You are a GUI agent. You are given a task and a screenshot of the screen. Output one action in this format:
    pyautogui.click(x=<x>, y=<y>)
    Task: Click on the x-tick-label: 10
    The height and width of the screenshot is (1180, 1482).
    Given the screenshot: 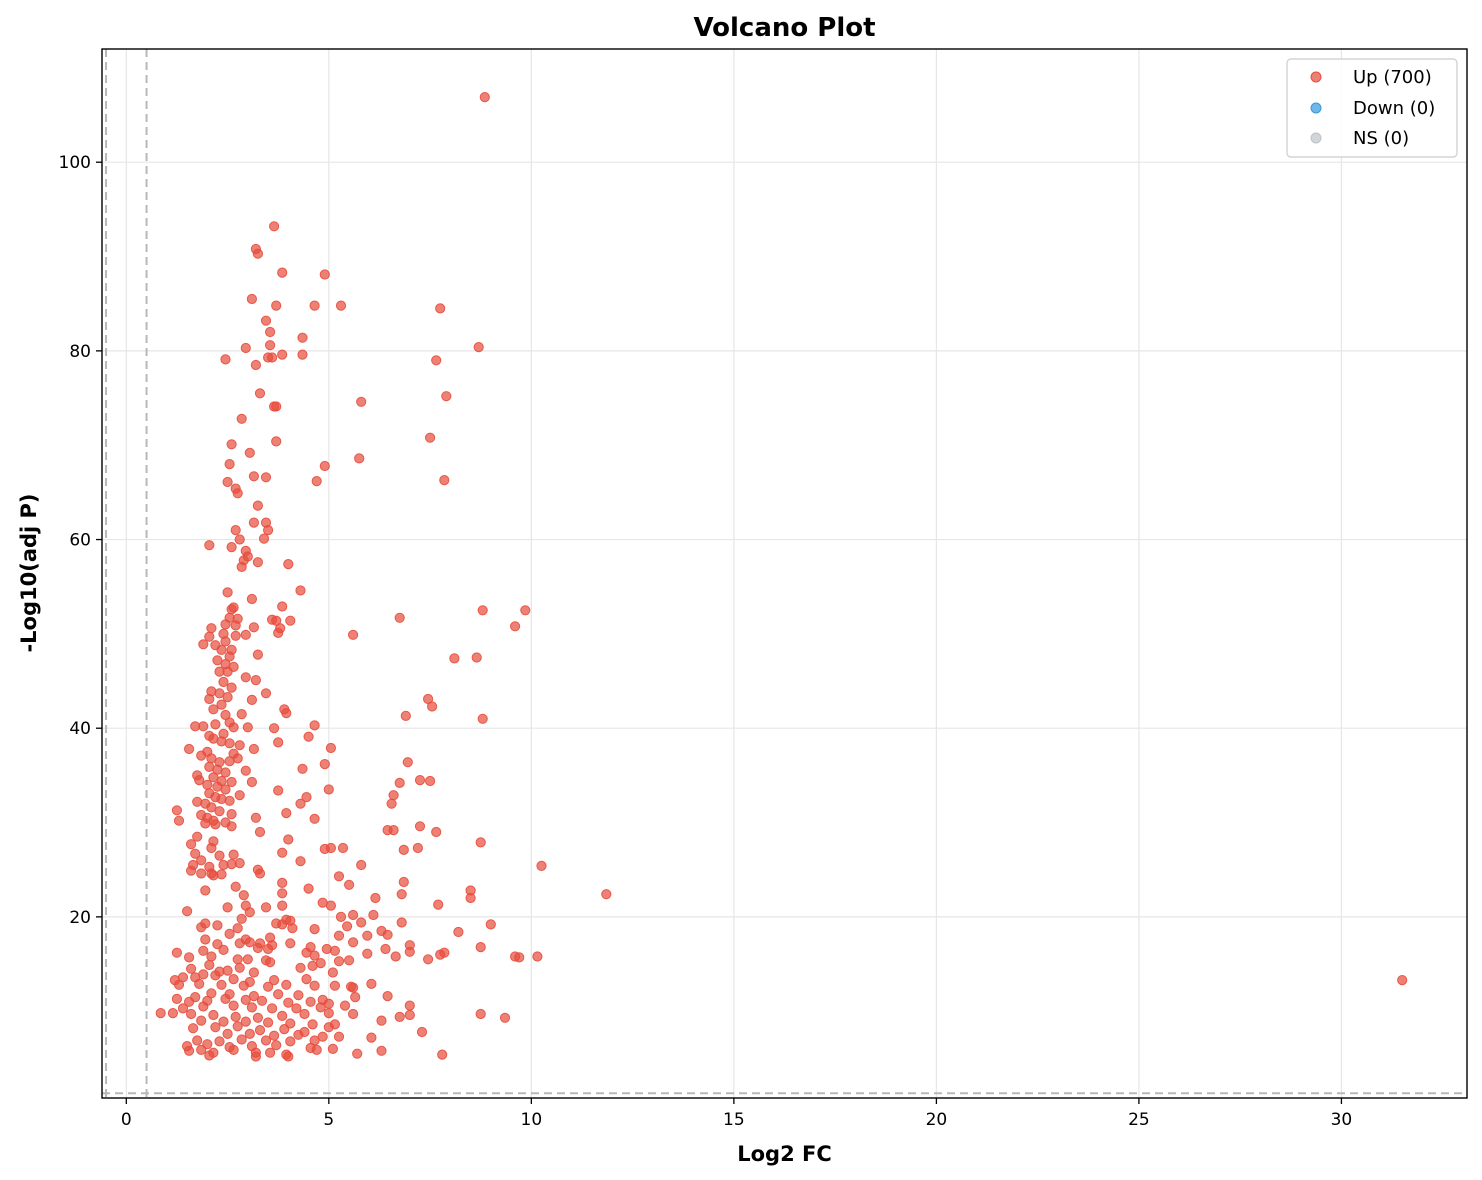 What is the action you would take?
    pyautogui.click(x=532, y=1120)
    